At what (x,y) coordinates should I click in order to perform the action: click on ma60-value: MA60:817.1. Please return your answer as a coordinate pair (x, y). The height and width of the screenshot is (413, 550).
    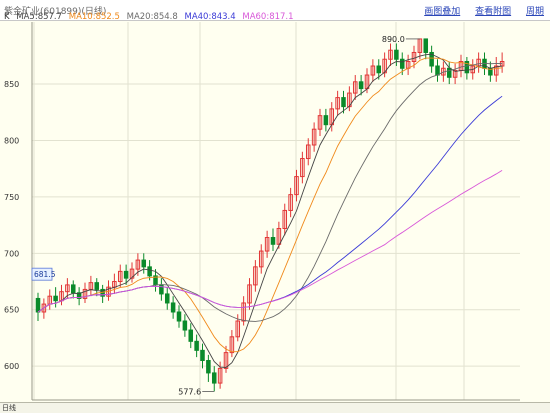
    Looking at the image, I should click on (268, 17).